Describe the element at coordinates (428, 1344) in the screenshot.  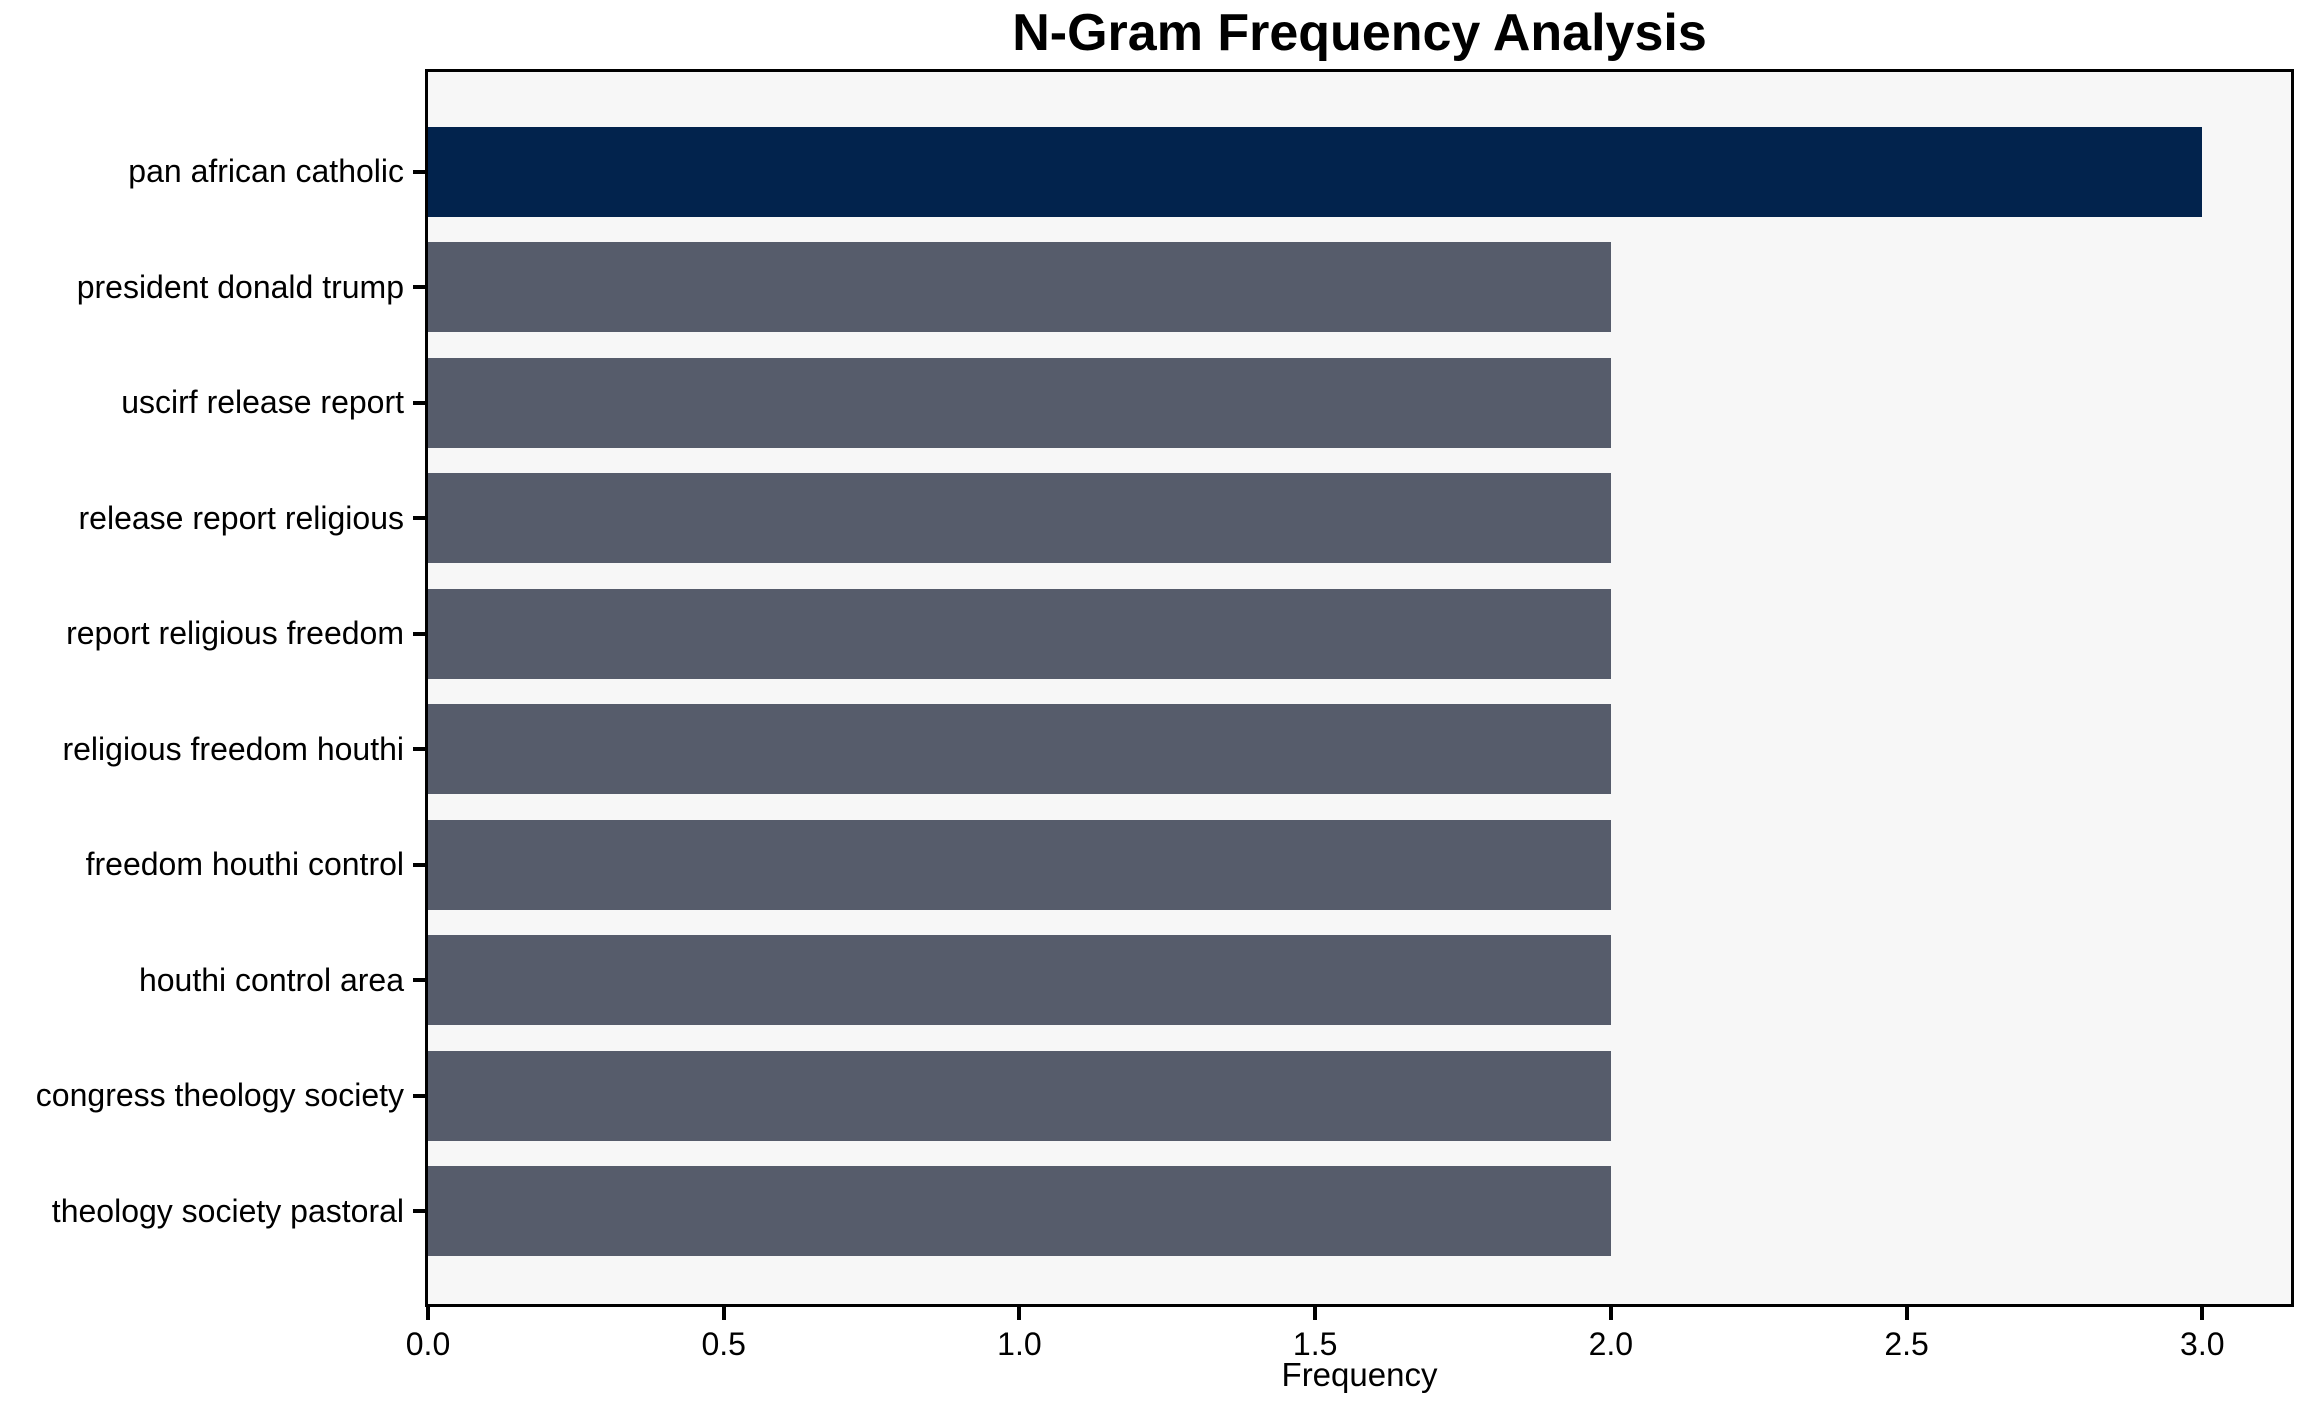
I see `x-tick-label: 0.0` at that location.